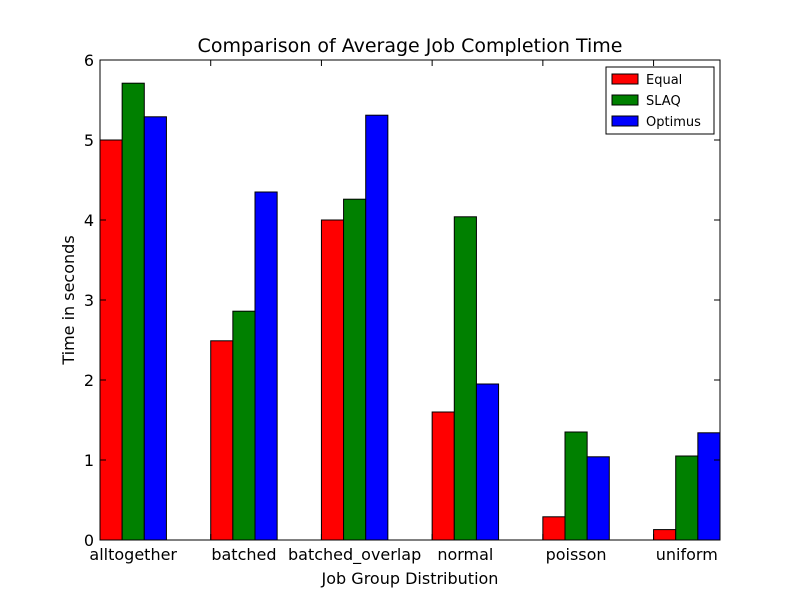 This screenshot has width=800, height=600. Describe the element at coordinates (598, 498) in the screenshot. I see `bar-optimus-poisson` at that location.